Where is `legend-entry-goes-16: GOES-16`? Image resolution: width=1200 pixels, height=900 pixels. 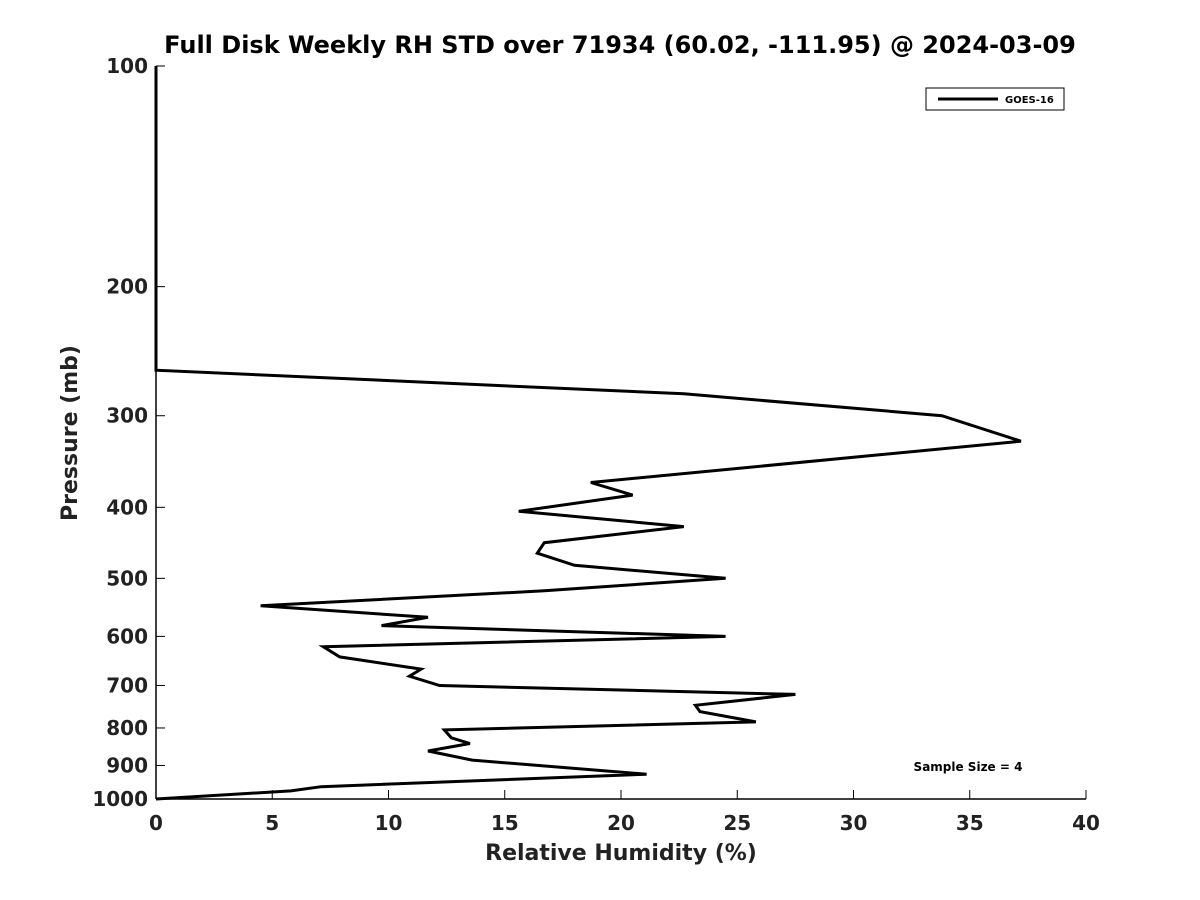
legend-entry-goes-16: GOES-16 is located at coordinates (1029, 100).